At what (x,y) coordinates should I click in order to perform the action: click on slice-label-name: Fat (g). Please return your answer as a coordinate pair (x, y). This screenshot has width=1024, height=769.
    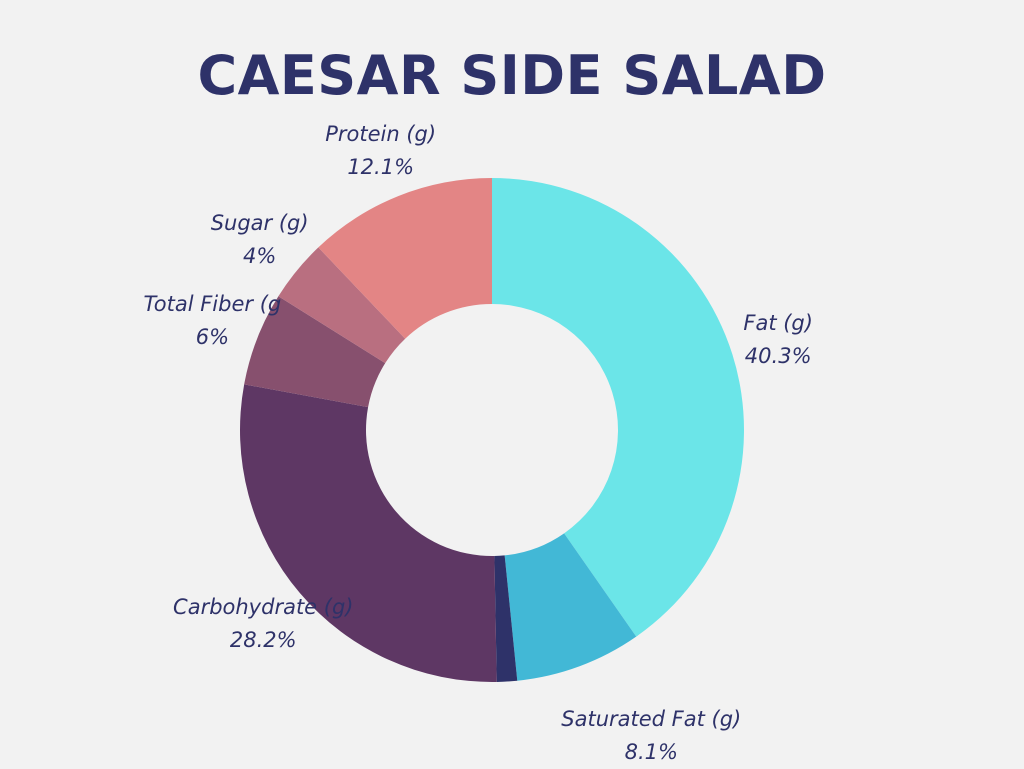
    Looking at the image, I should click on (778, 322).